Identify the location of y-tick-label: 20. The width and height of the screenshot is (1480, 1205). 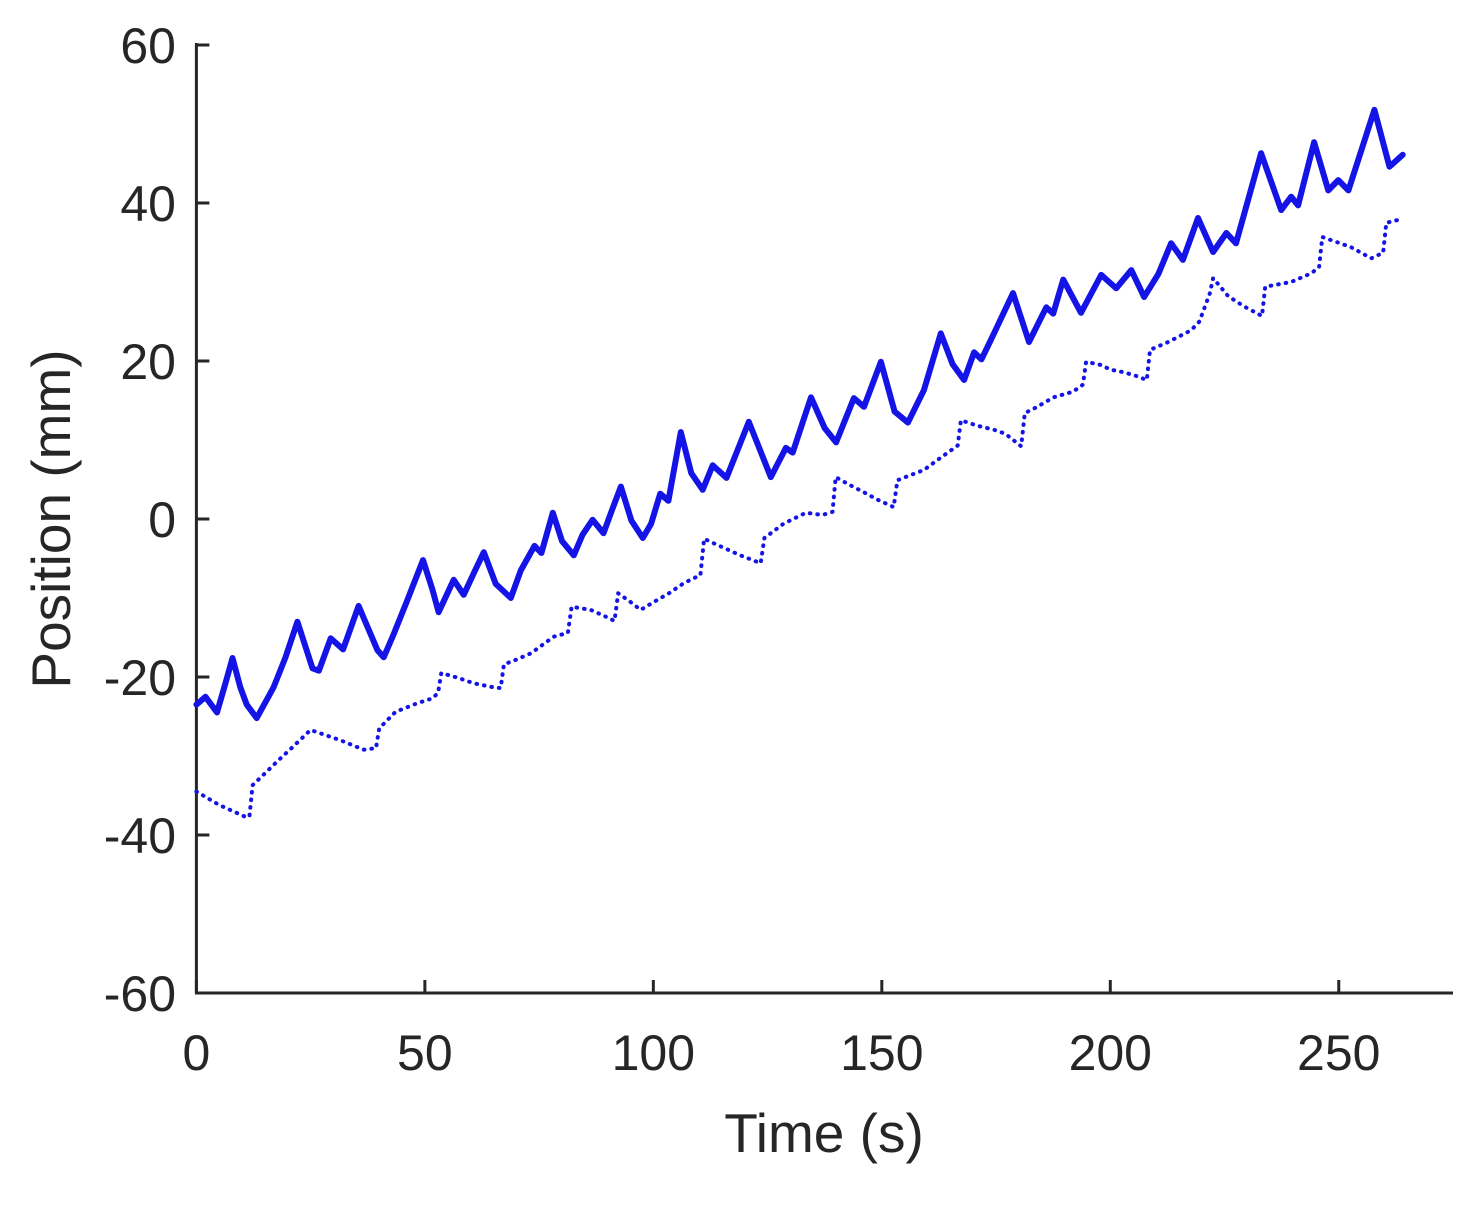
(148, 362).